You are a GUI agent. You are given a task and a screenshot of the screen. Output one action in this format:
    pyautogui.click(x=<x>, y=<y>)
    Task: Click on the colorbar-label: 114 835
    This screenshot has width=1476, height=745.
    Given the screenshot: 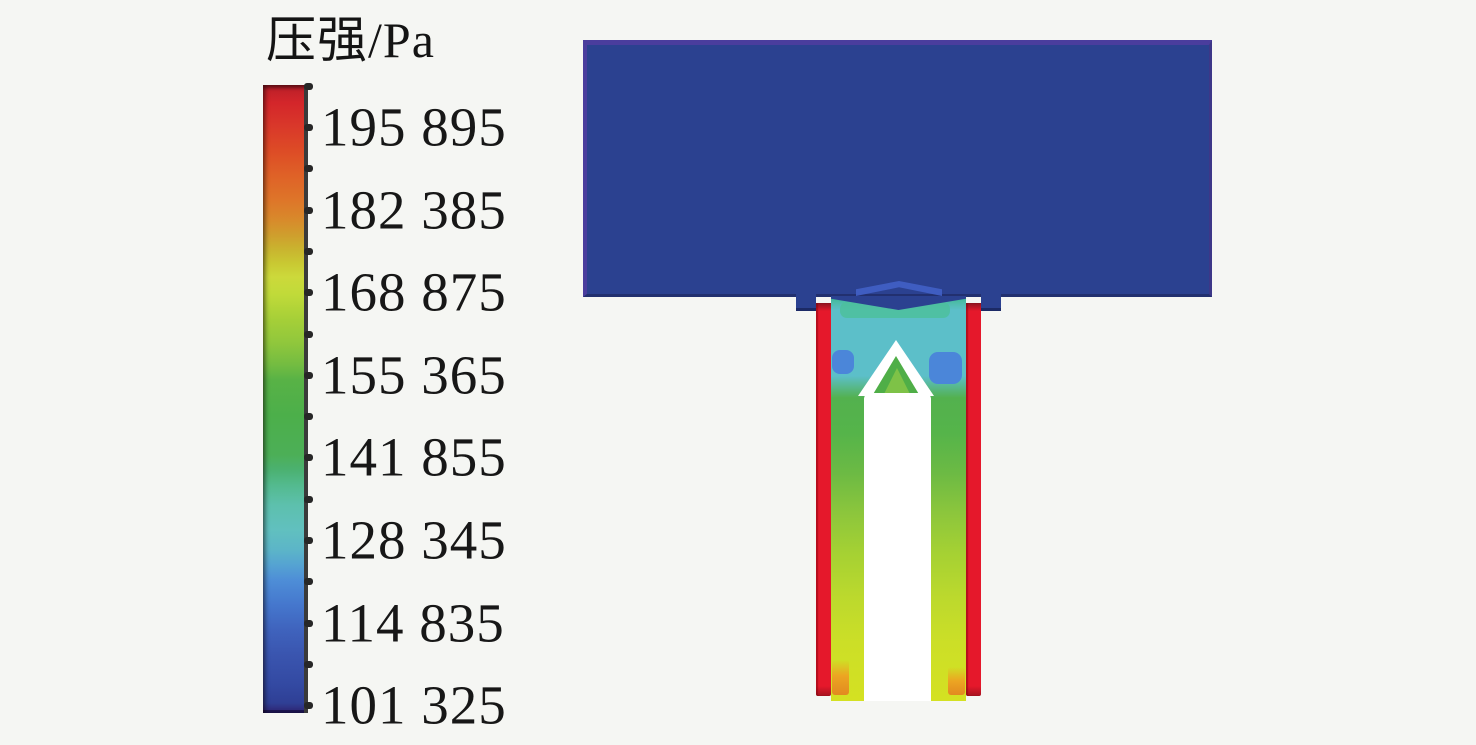 What is the action you would take?
    pyautogui.click(x=413, y=623)
    